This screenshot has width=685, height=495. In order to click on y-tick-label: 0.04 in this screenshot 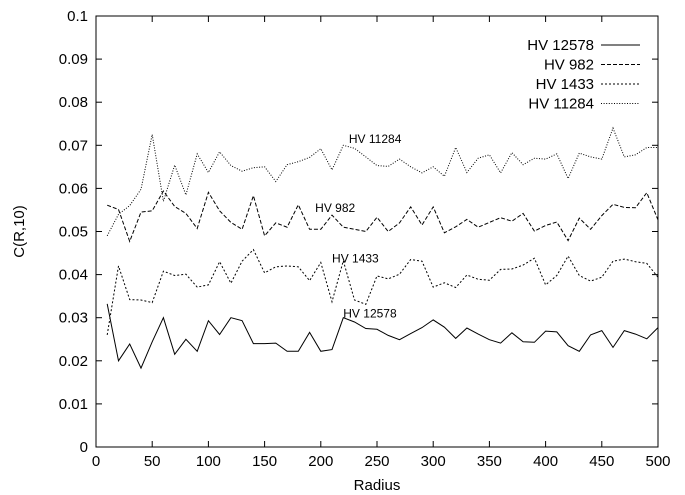, I will do `click(73, 275)`.